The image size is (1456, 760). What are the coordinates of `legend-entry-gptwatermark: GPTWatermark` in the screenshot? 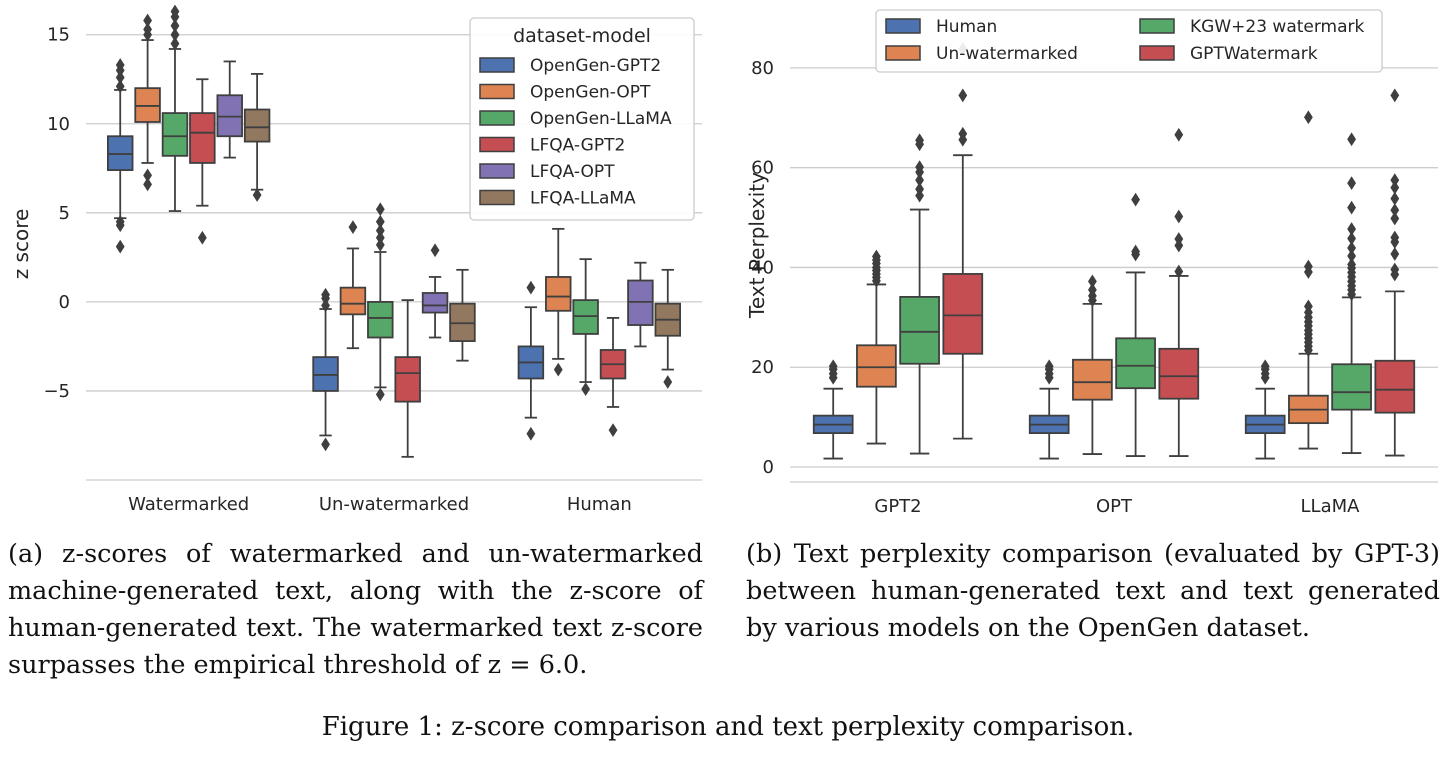 It's located at (1228, 54).